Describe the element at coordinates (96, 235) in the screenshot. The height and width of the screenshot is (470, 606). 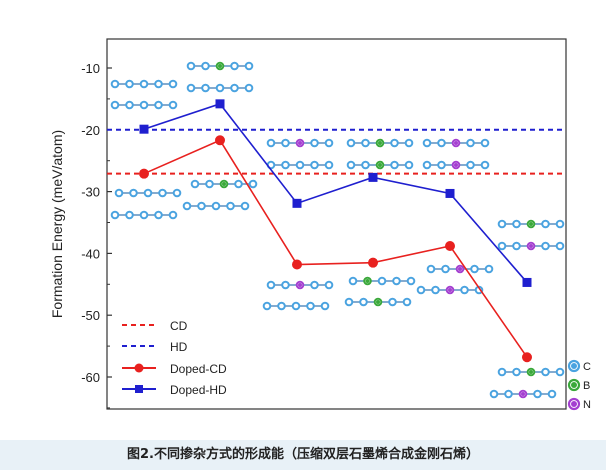
I see `y-axis: -10 -20 -30 -40 -50 -60` at that location.